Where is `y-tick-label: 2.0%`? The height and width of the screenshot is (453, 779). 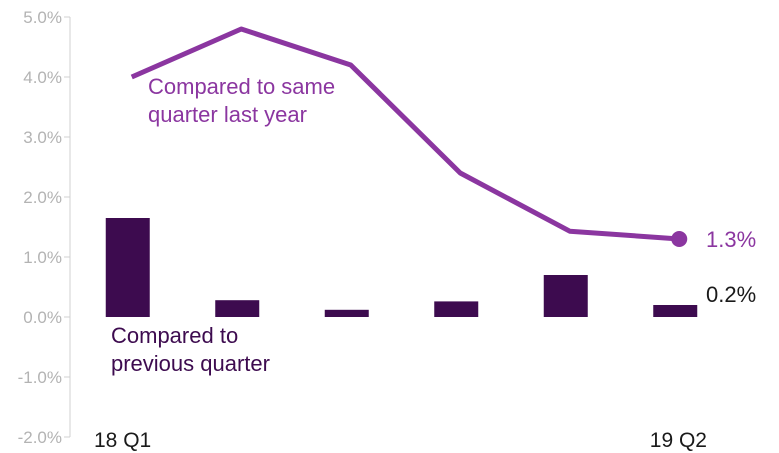
y-tick-label: 2.0% is located at coordinates (42, 197).